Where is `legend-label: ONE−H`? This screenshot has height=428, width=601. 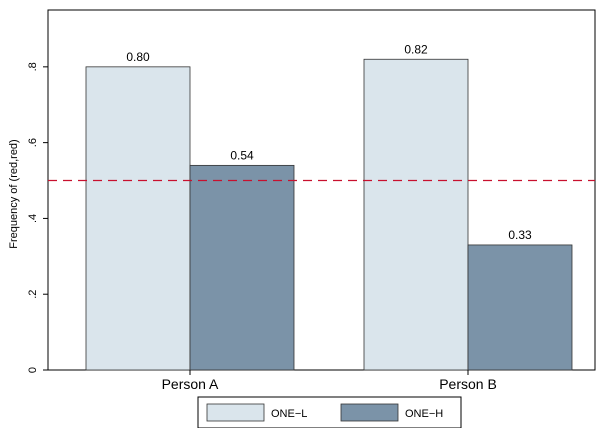 legend-label: ONE−H is located at coordinates (424, 414).